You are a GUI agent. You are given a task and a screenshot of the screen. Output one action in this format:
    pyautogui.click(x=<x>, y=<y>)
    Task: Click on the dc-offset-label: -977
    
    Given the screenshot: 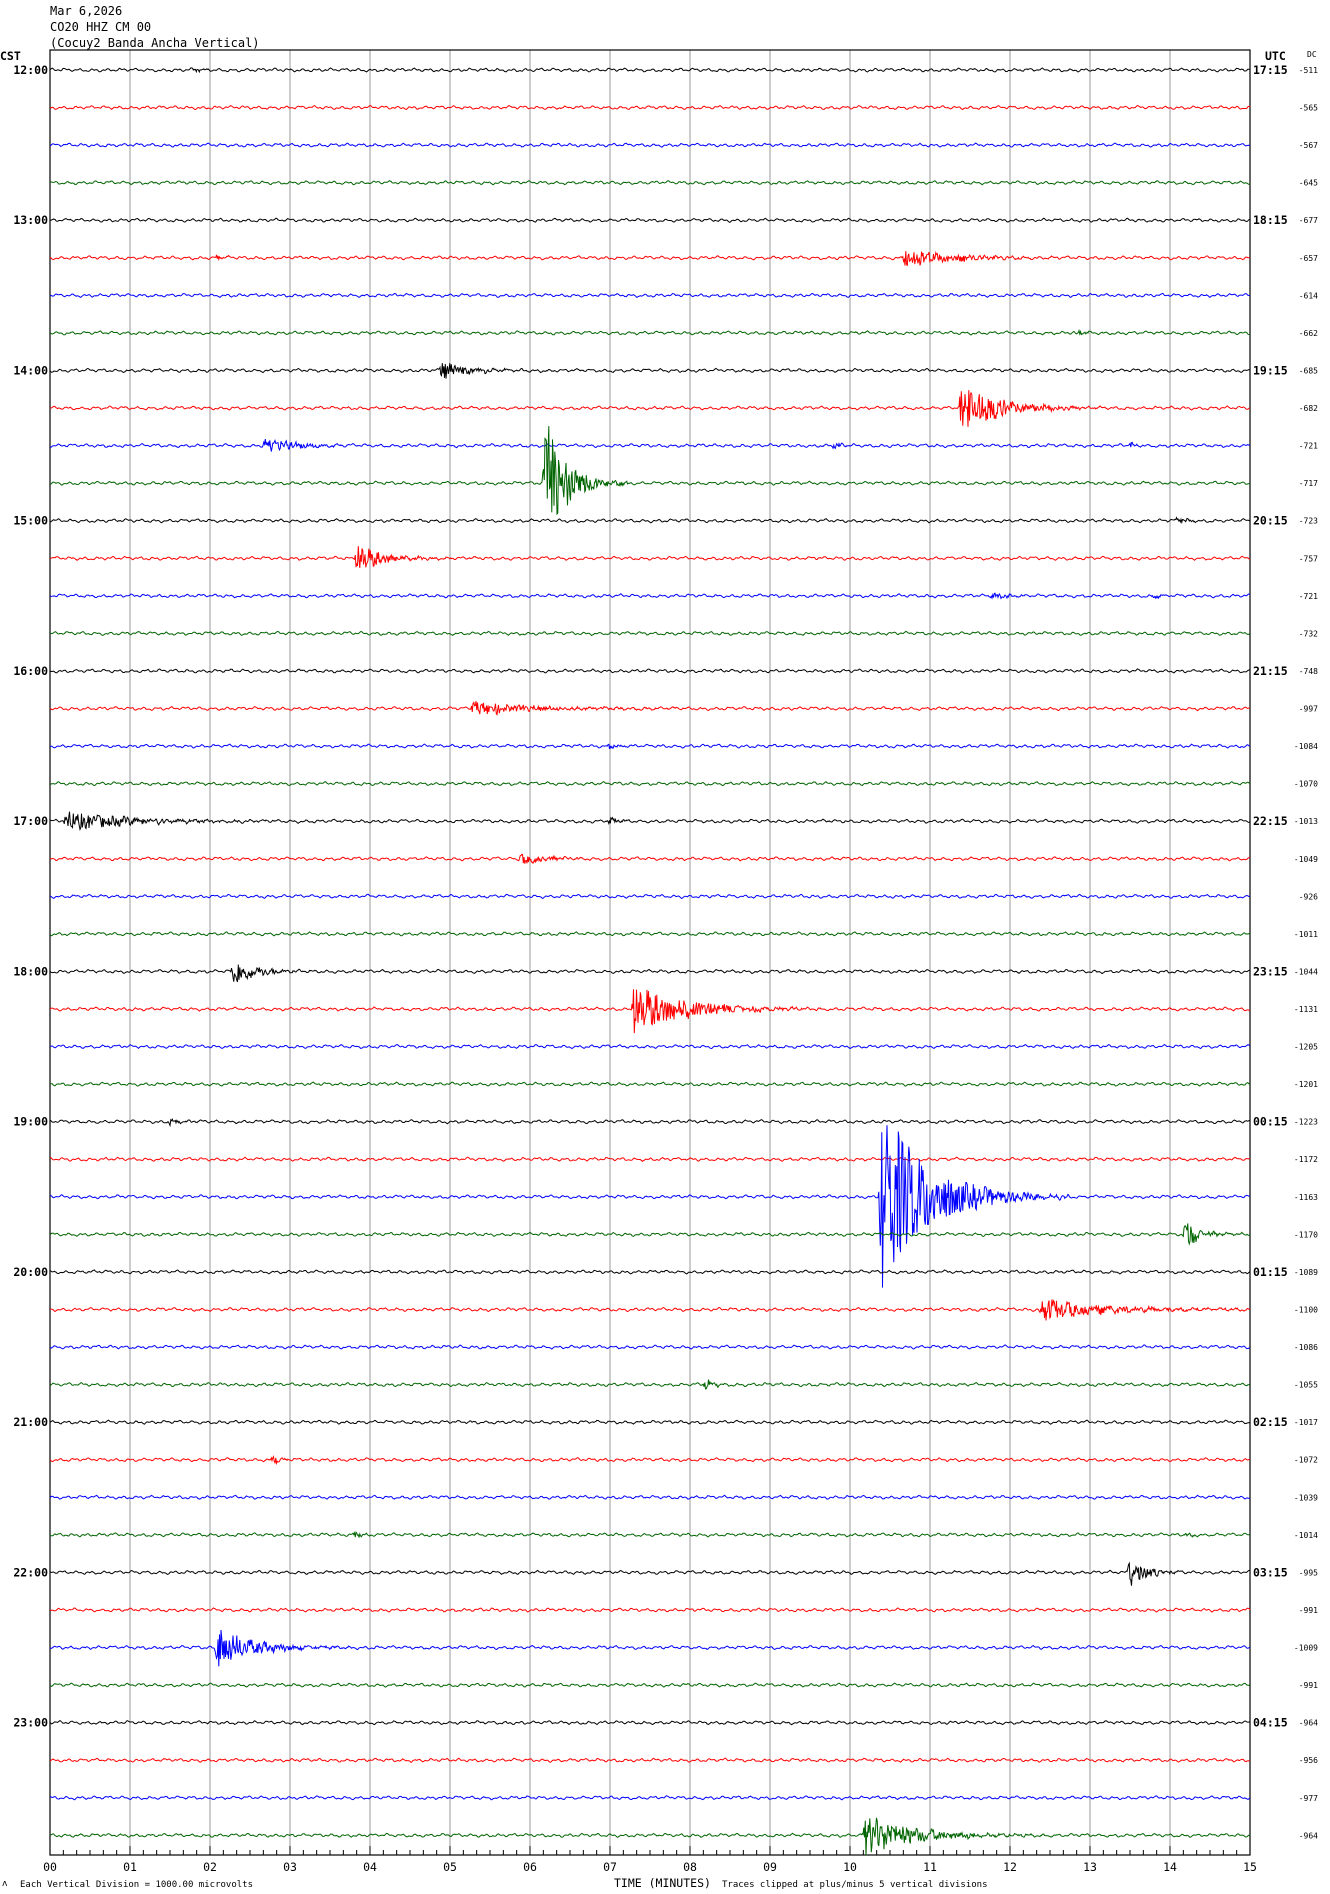 What is the action you would take?
    pyautogui.click(x=1308, y=1798)
    